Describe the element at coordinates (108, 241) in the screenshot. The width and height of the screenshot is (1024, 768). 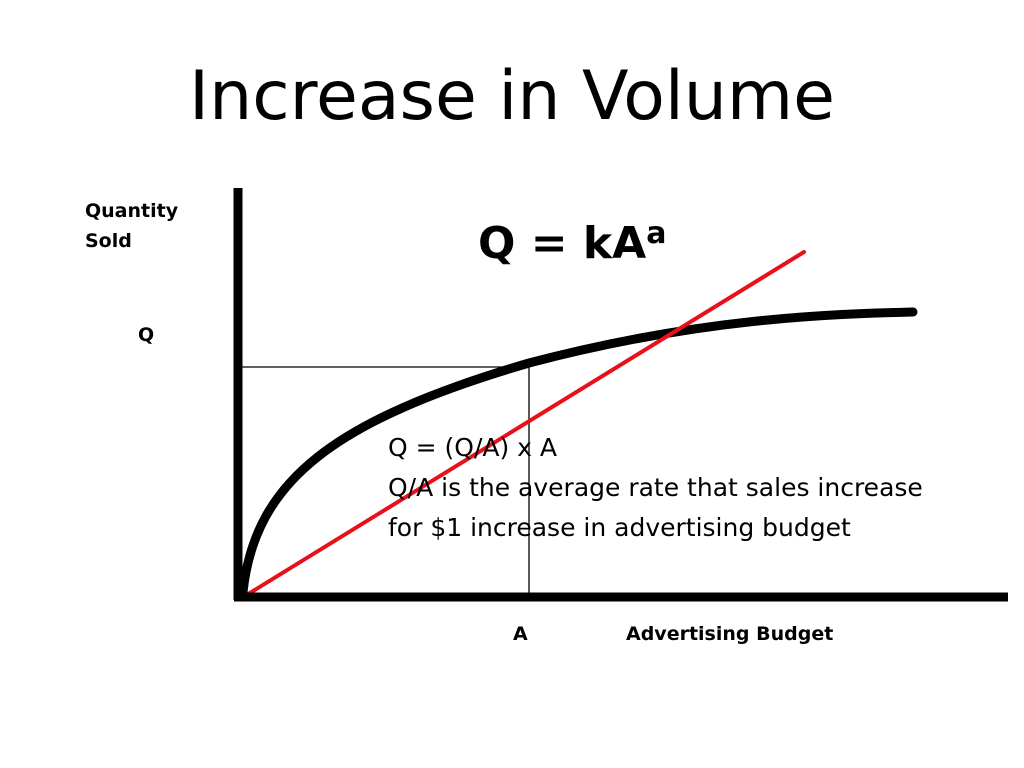
I see `y-axis-label-line-2: Sold` at that location.